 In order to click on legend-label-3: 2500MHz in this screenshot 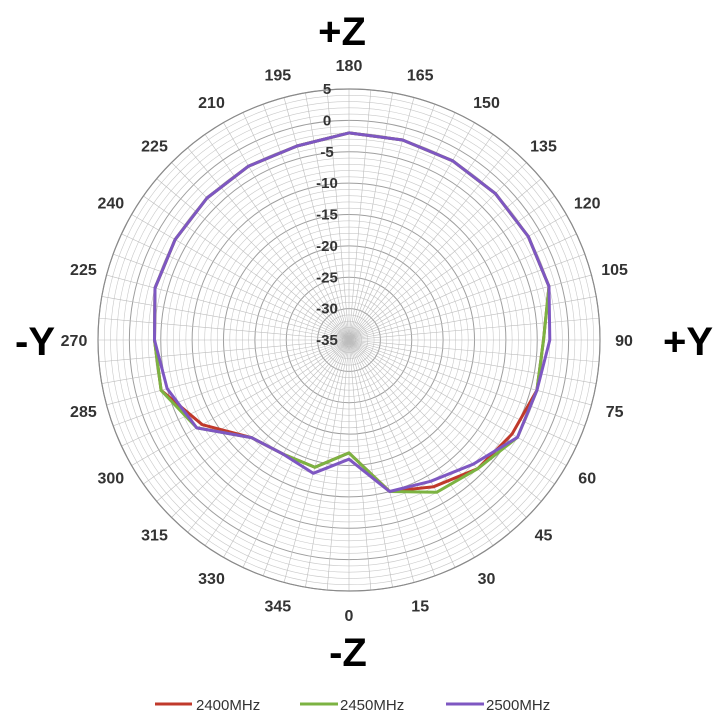, I will do `click(518, 705)`.